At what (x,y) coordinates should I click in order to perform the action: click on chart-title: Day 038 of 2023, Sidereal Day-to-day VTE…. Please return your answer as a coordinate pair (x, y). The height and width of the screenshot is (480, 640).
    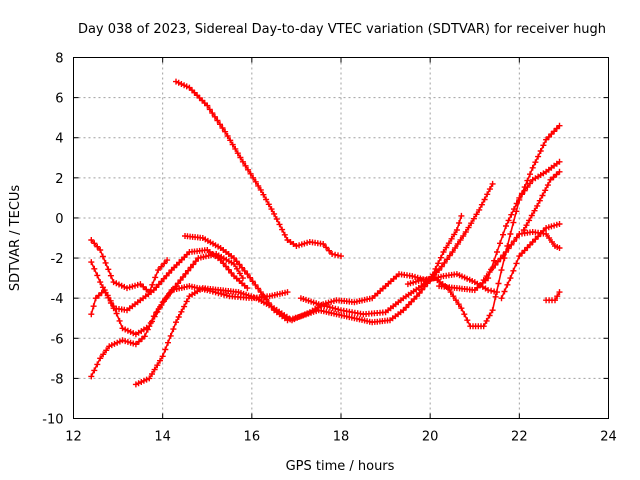
    Looking at the image, I should click on (342, 29).